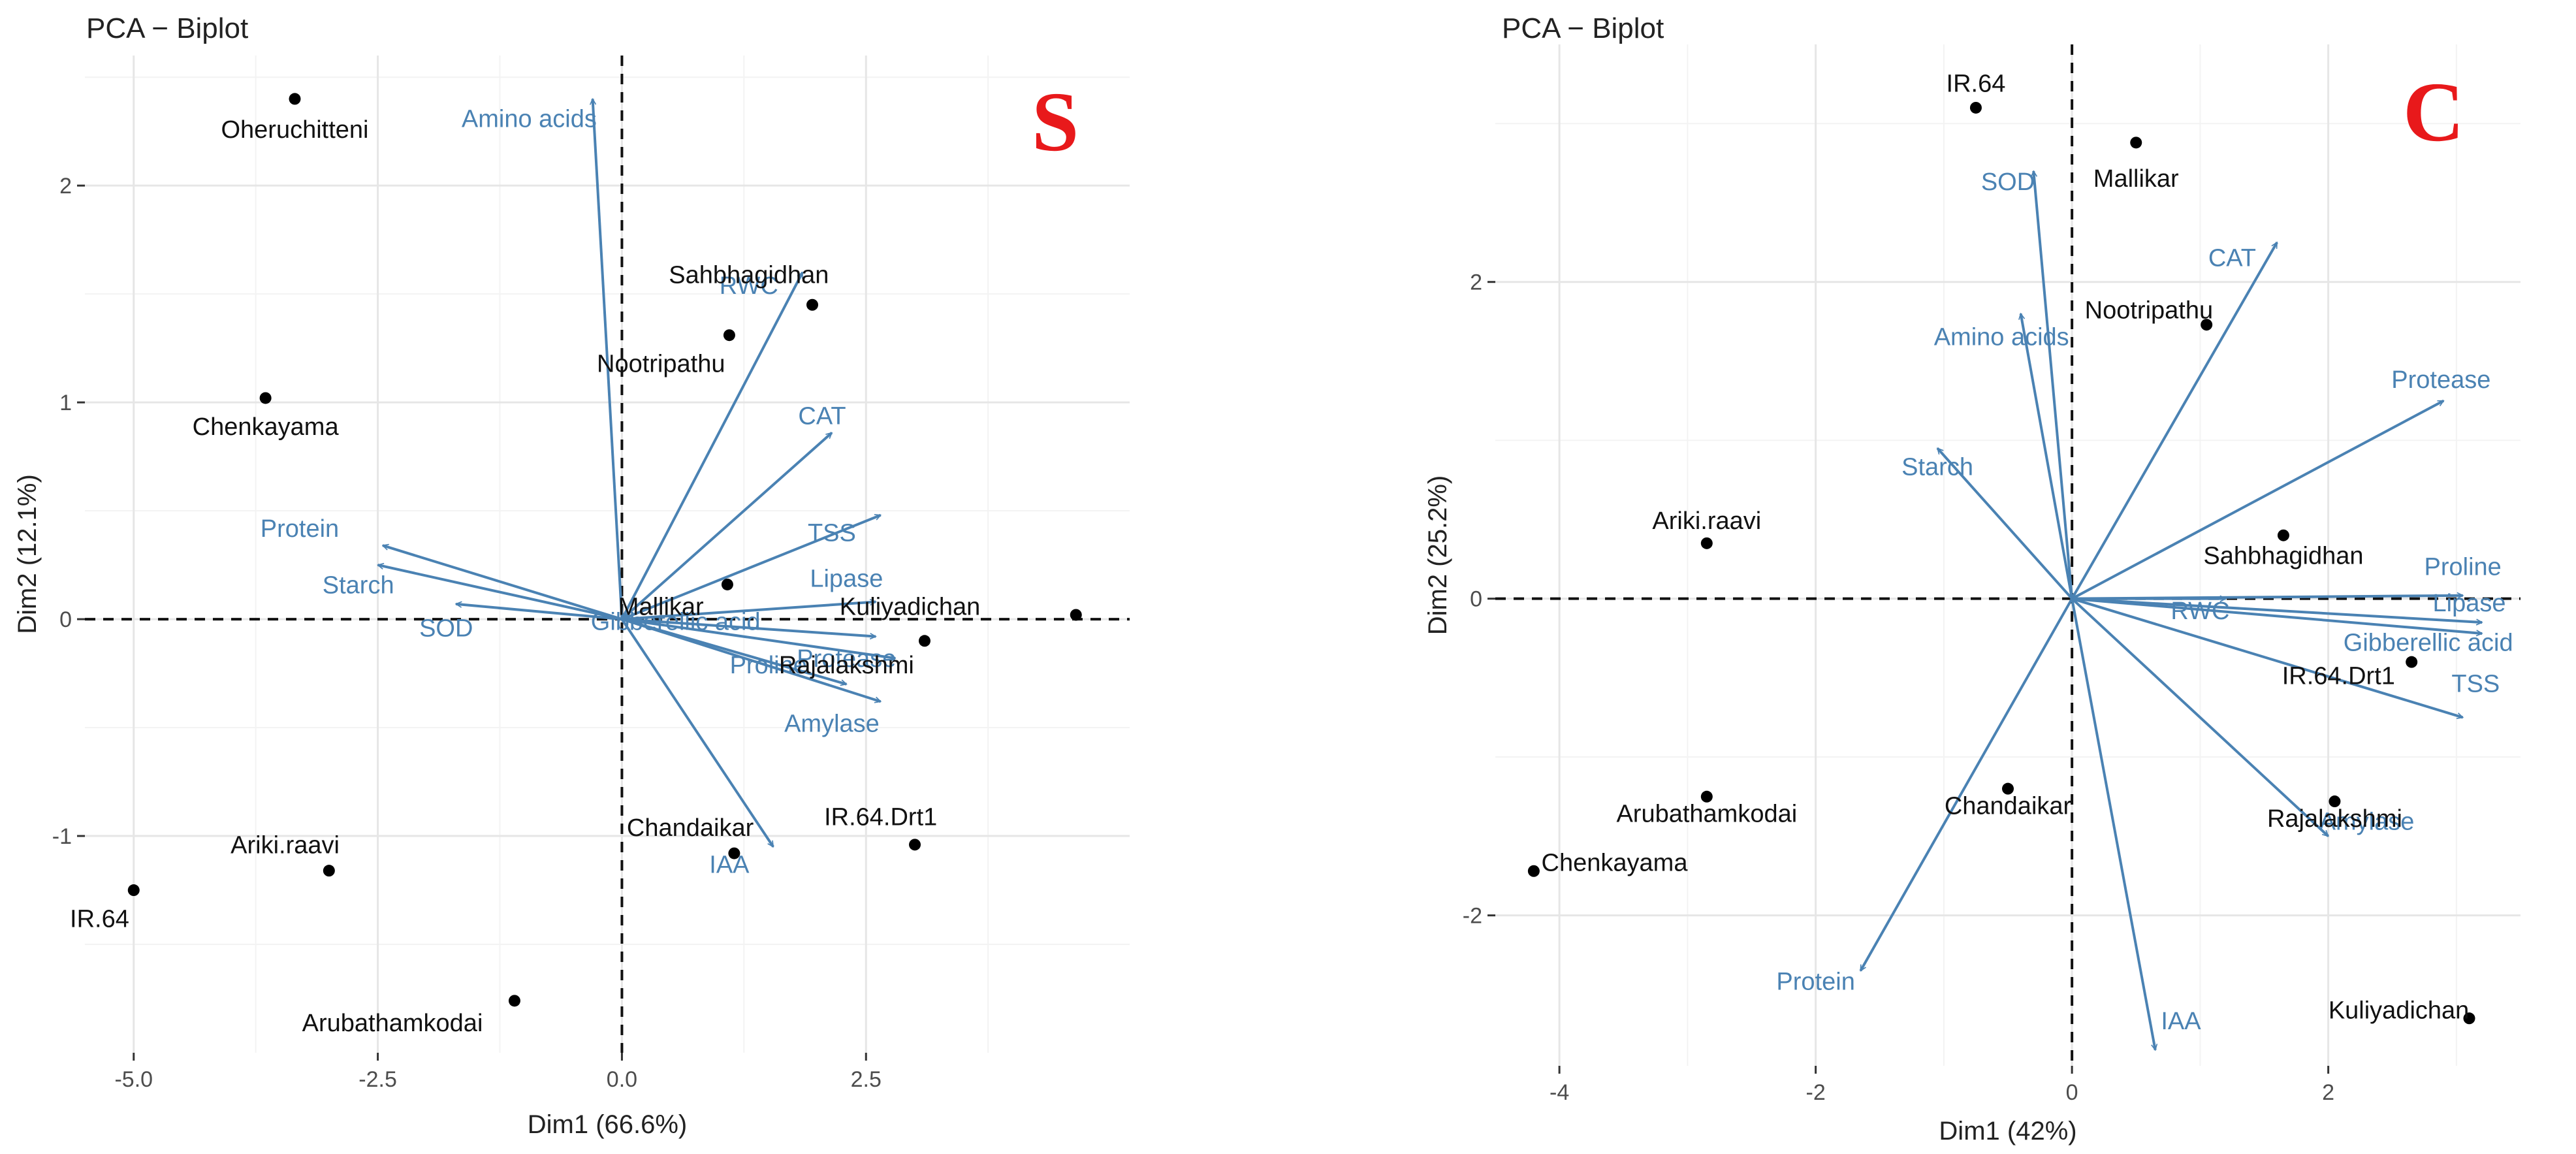  I want to click on variable-label: Starch, so click(358, 585).